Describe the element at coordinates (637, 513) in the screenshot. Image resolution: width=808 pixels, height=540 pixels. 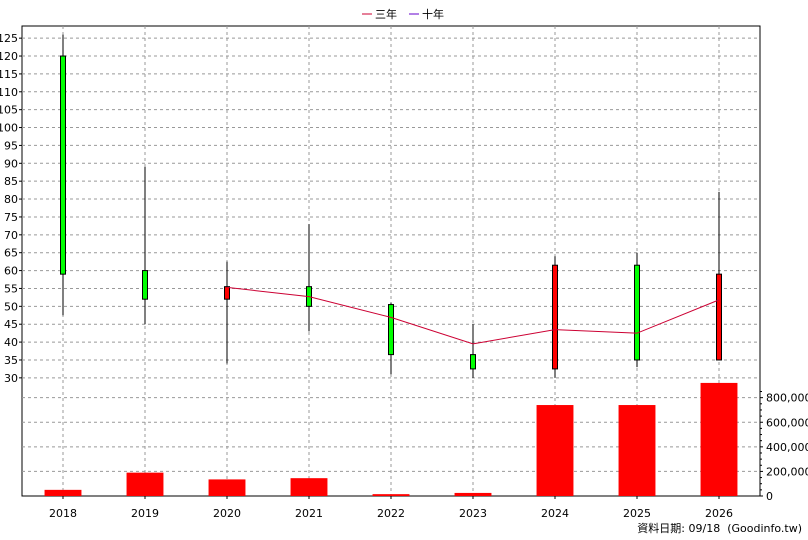
I see `x-tick-label: 2025` at that location.